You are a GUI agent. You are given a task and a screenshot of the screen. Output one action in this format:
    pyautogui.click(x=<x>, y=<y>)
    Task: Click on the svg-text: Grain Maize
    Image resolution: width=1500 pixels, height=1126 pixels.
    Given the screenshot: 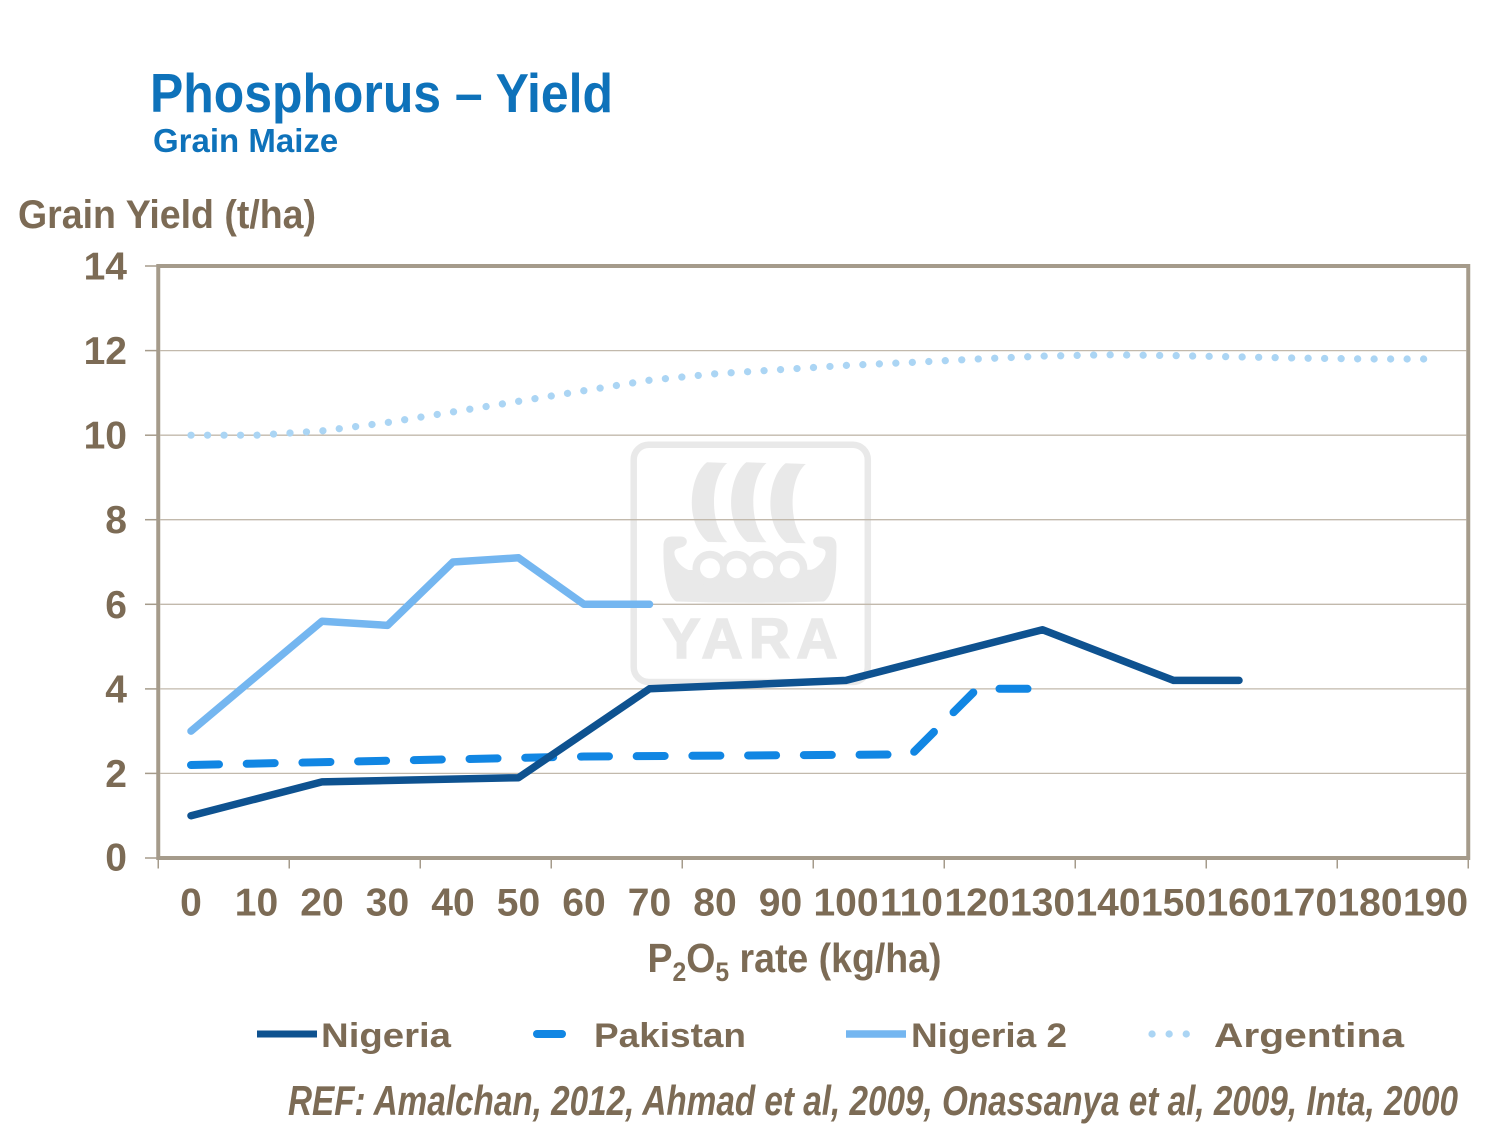 What is the action you would take?
    pyautogui.click(x=245, y=140)
    